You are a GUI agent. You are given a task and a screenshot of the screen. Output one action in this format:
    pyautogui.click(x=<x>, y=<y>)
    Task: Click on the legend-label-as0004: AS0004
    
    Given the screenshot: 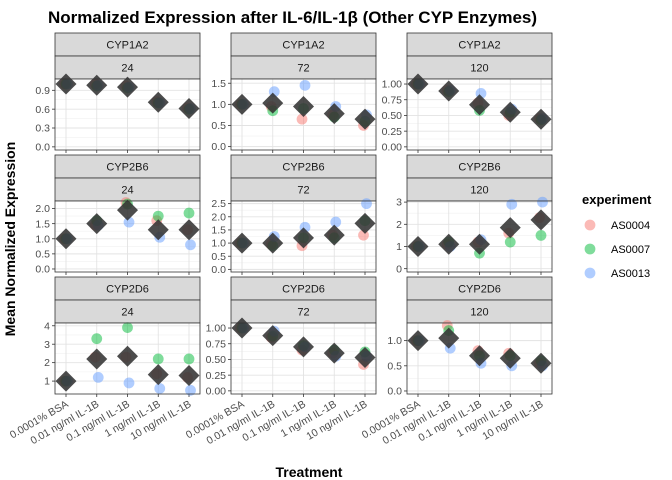 What is the action you would take?
    pyautogui.click(x=630, y=226)
    